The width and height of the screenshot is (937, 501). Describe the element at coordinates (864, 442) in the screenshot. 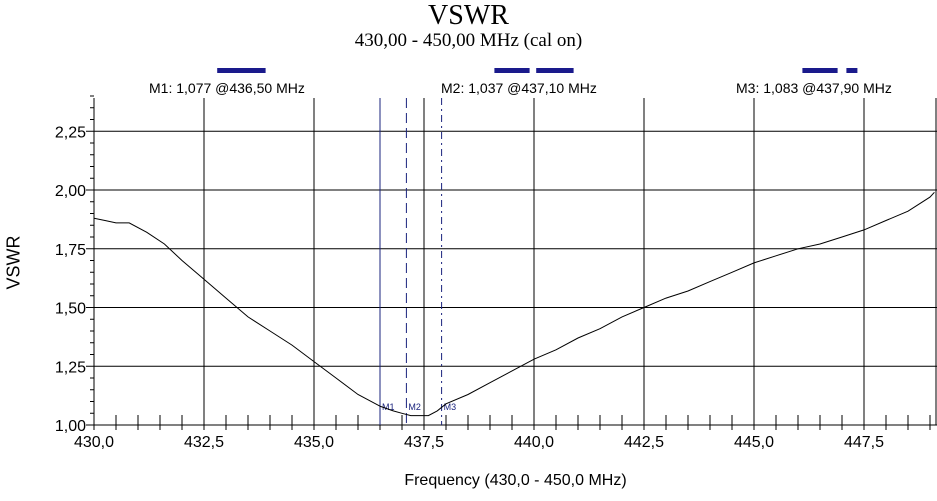

I see `x-tick-label: 447,5` at that location.